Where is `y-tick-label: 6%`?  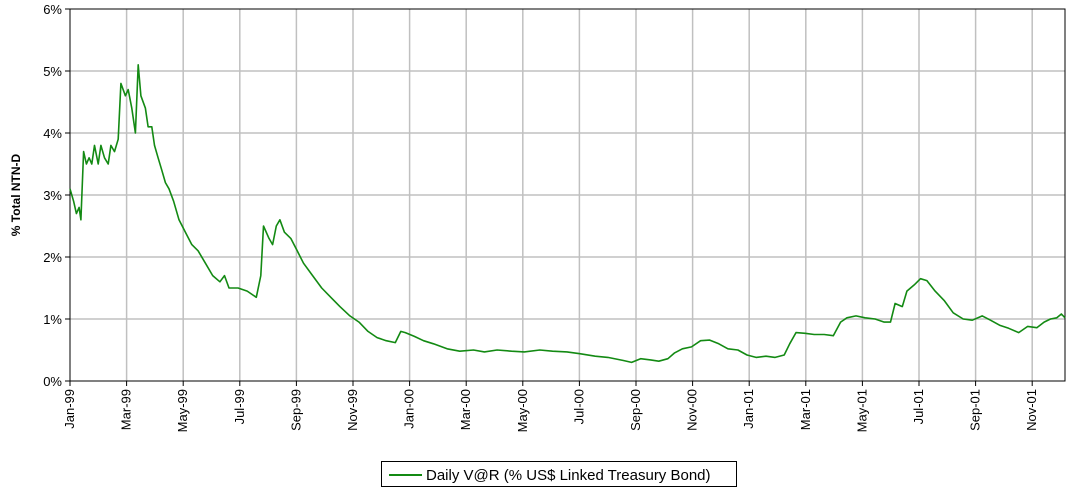 y-tick-label: 6% is located at coordinates (52, 9).